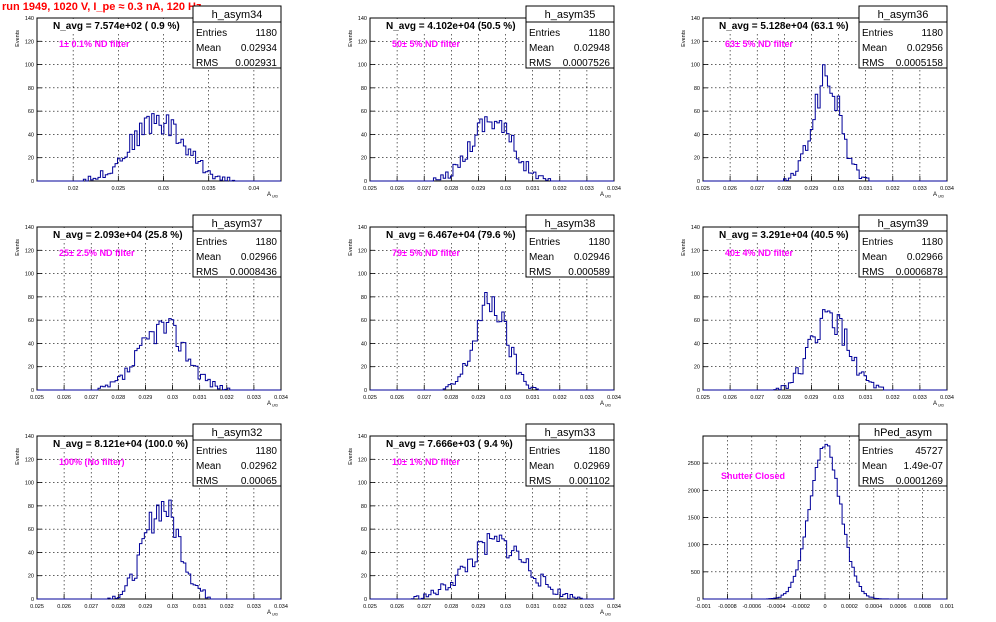  What do you see at coordinates (920, 63) in the screenshot?
I see `stat-value: 0.0005158` at bounding box center [920, 63].